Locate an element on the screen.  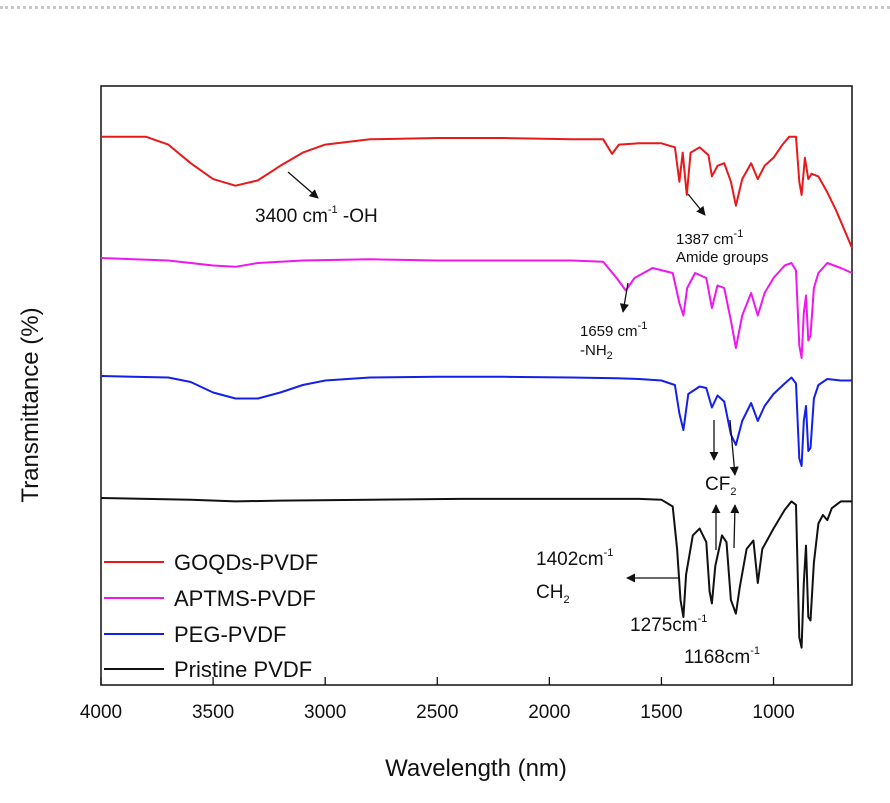
series-line-goqds-pvdf is located at coordinates (477, 192).